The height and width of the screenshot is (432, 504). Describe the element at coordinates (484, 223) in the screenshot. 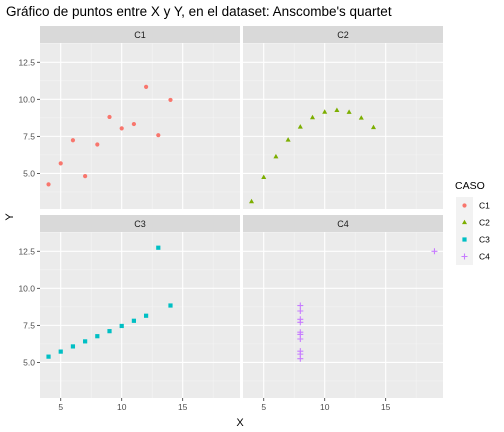

I see `legend-label: C2` at that location.